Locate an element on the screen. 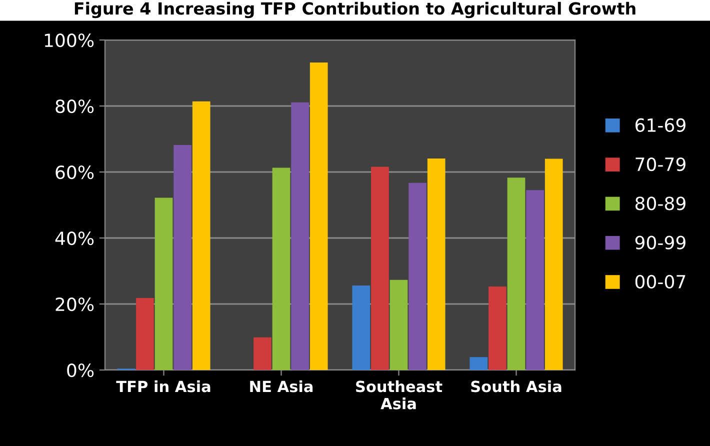  legend-label: 61-69 is located at coordinates (661, 125).